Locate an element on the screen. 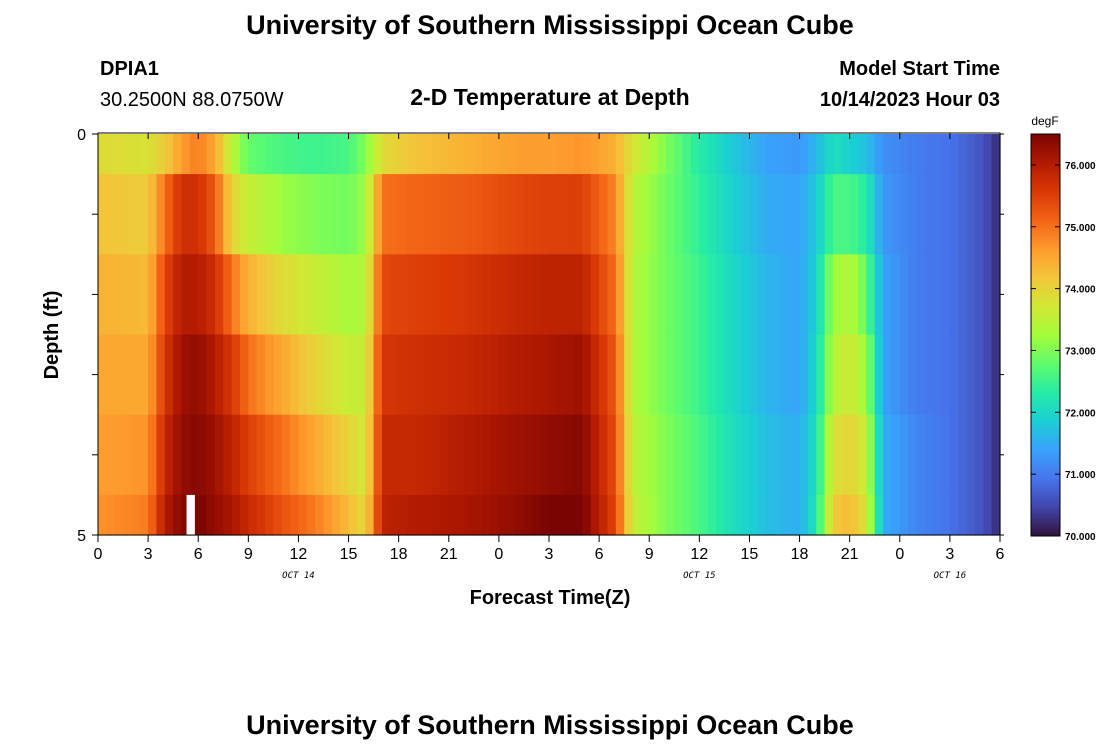 The height and width of the screenshot is (750, 1100). x-tick-label: 12 is located at coordinates (699, 554).